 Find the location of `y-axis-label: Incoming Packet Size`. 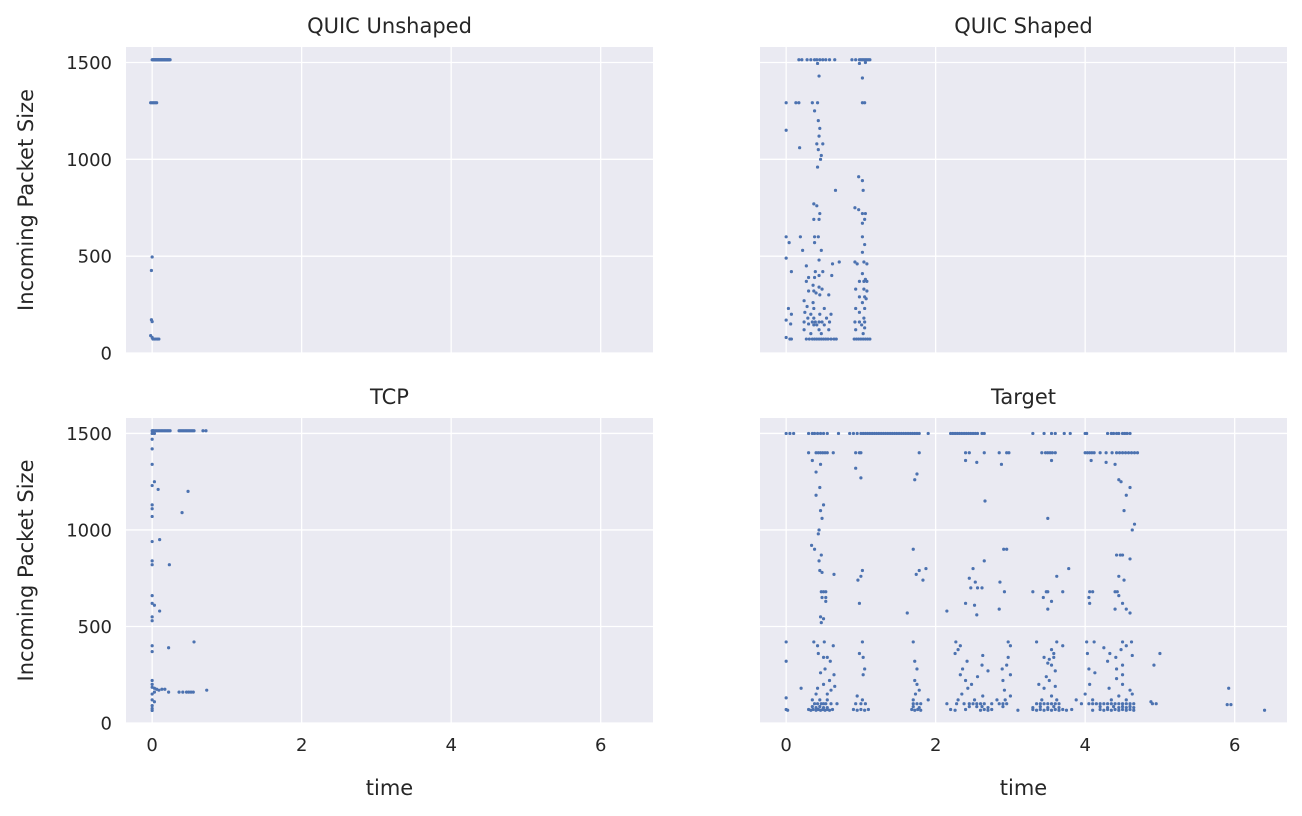

y-axis-label: Incoming Packet Size is located at coordinates (26, 200).